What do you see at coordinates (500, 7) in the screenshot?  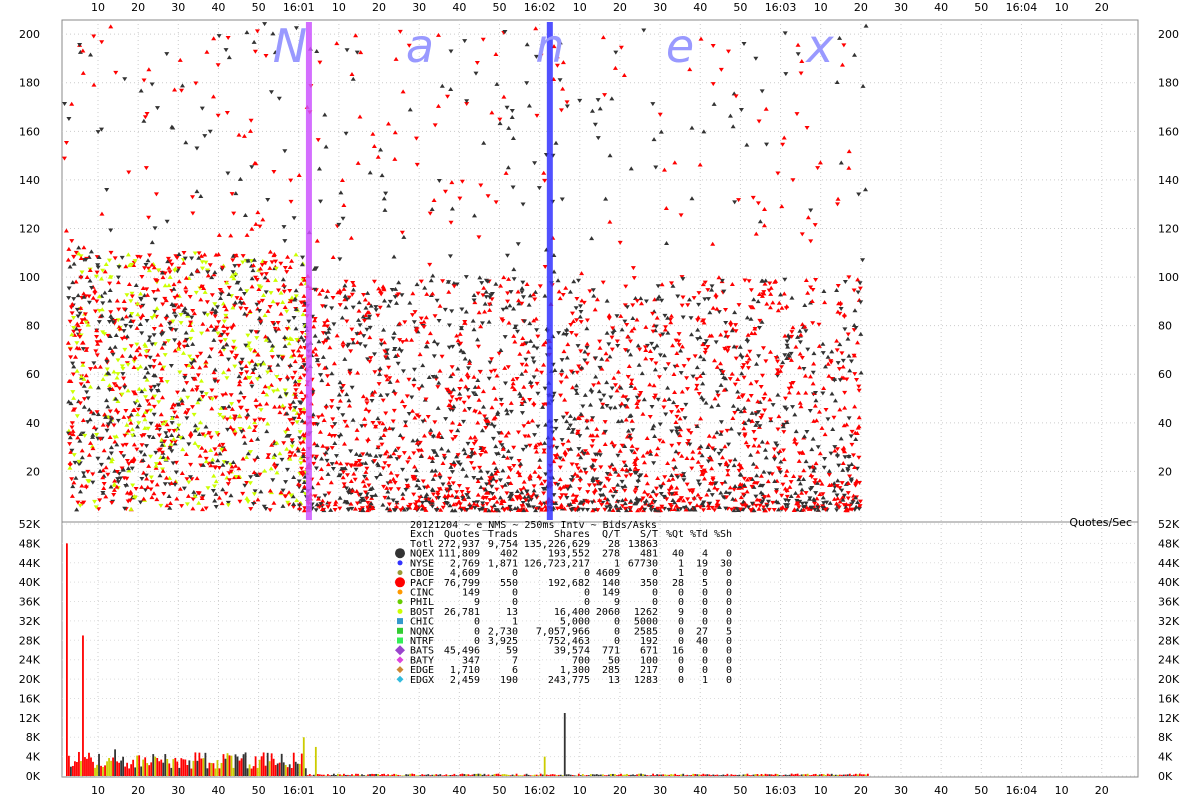 I see `x-tick-label-top: 50` at bounding box center [500, 7].